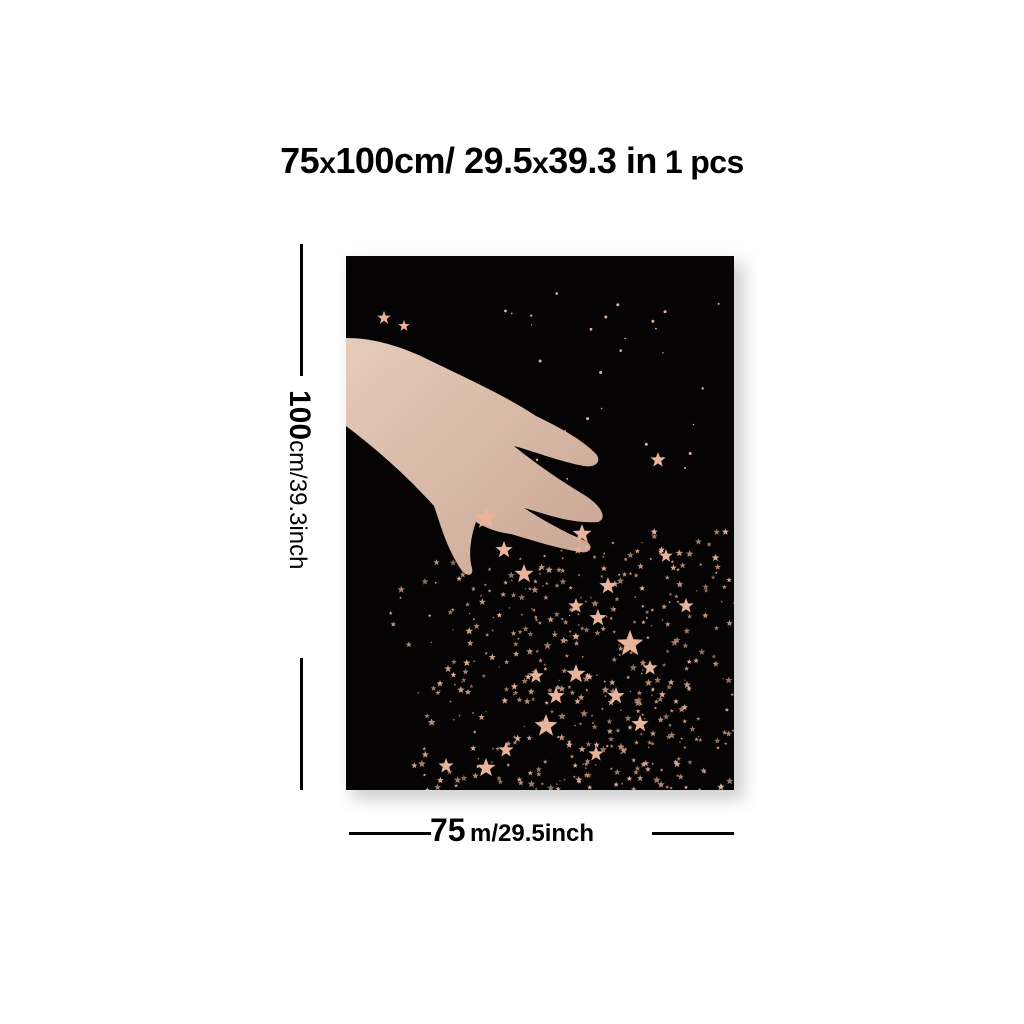  I want to click on size-heading: 75x100cm/ 29.5x39.3 in 1 pcs, so click(512, 161).